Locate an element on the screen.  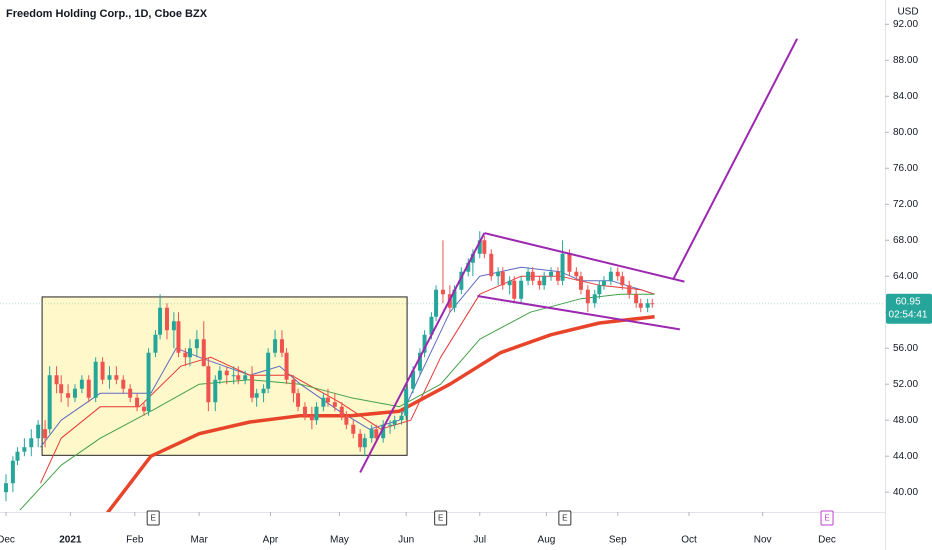
x-tick-label: May is located at coordinates (339, 540).